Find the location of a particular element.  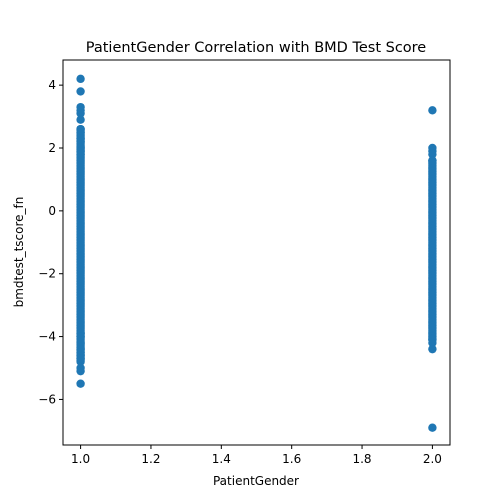

y-tick-label: 2 is located at coordinates (52, 148).